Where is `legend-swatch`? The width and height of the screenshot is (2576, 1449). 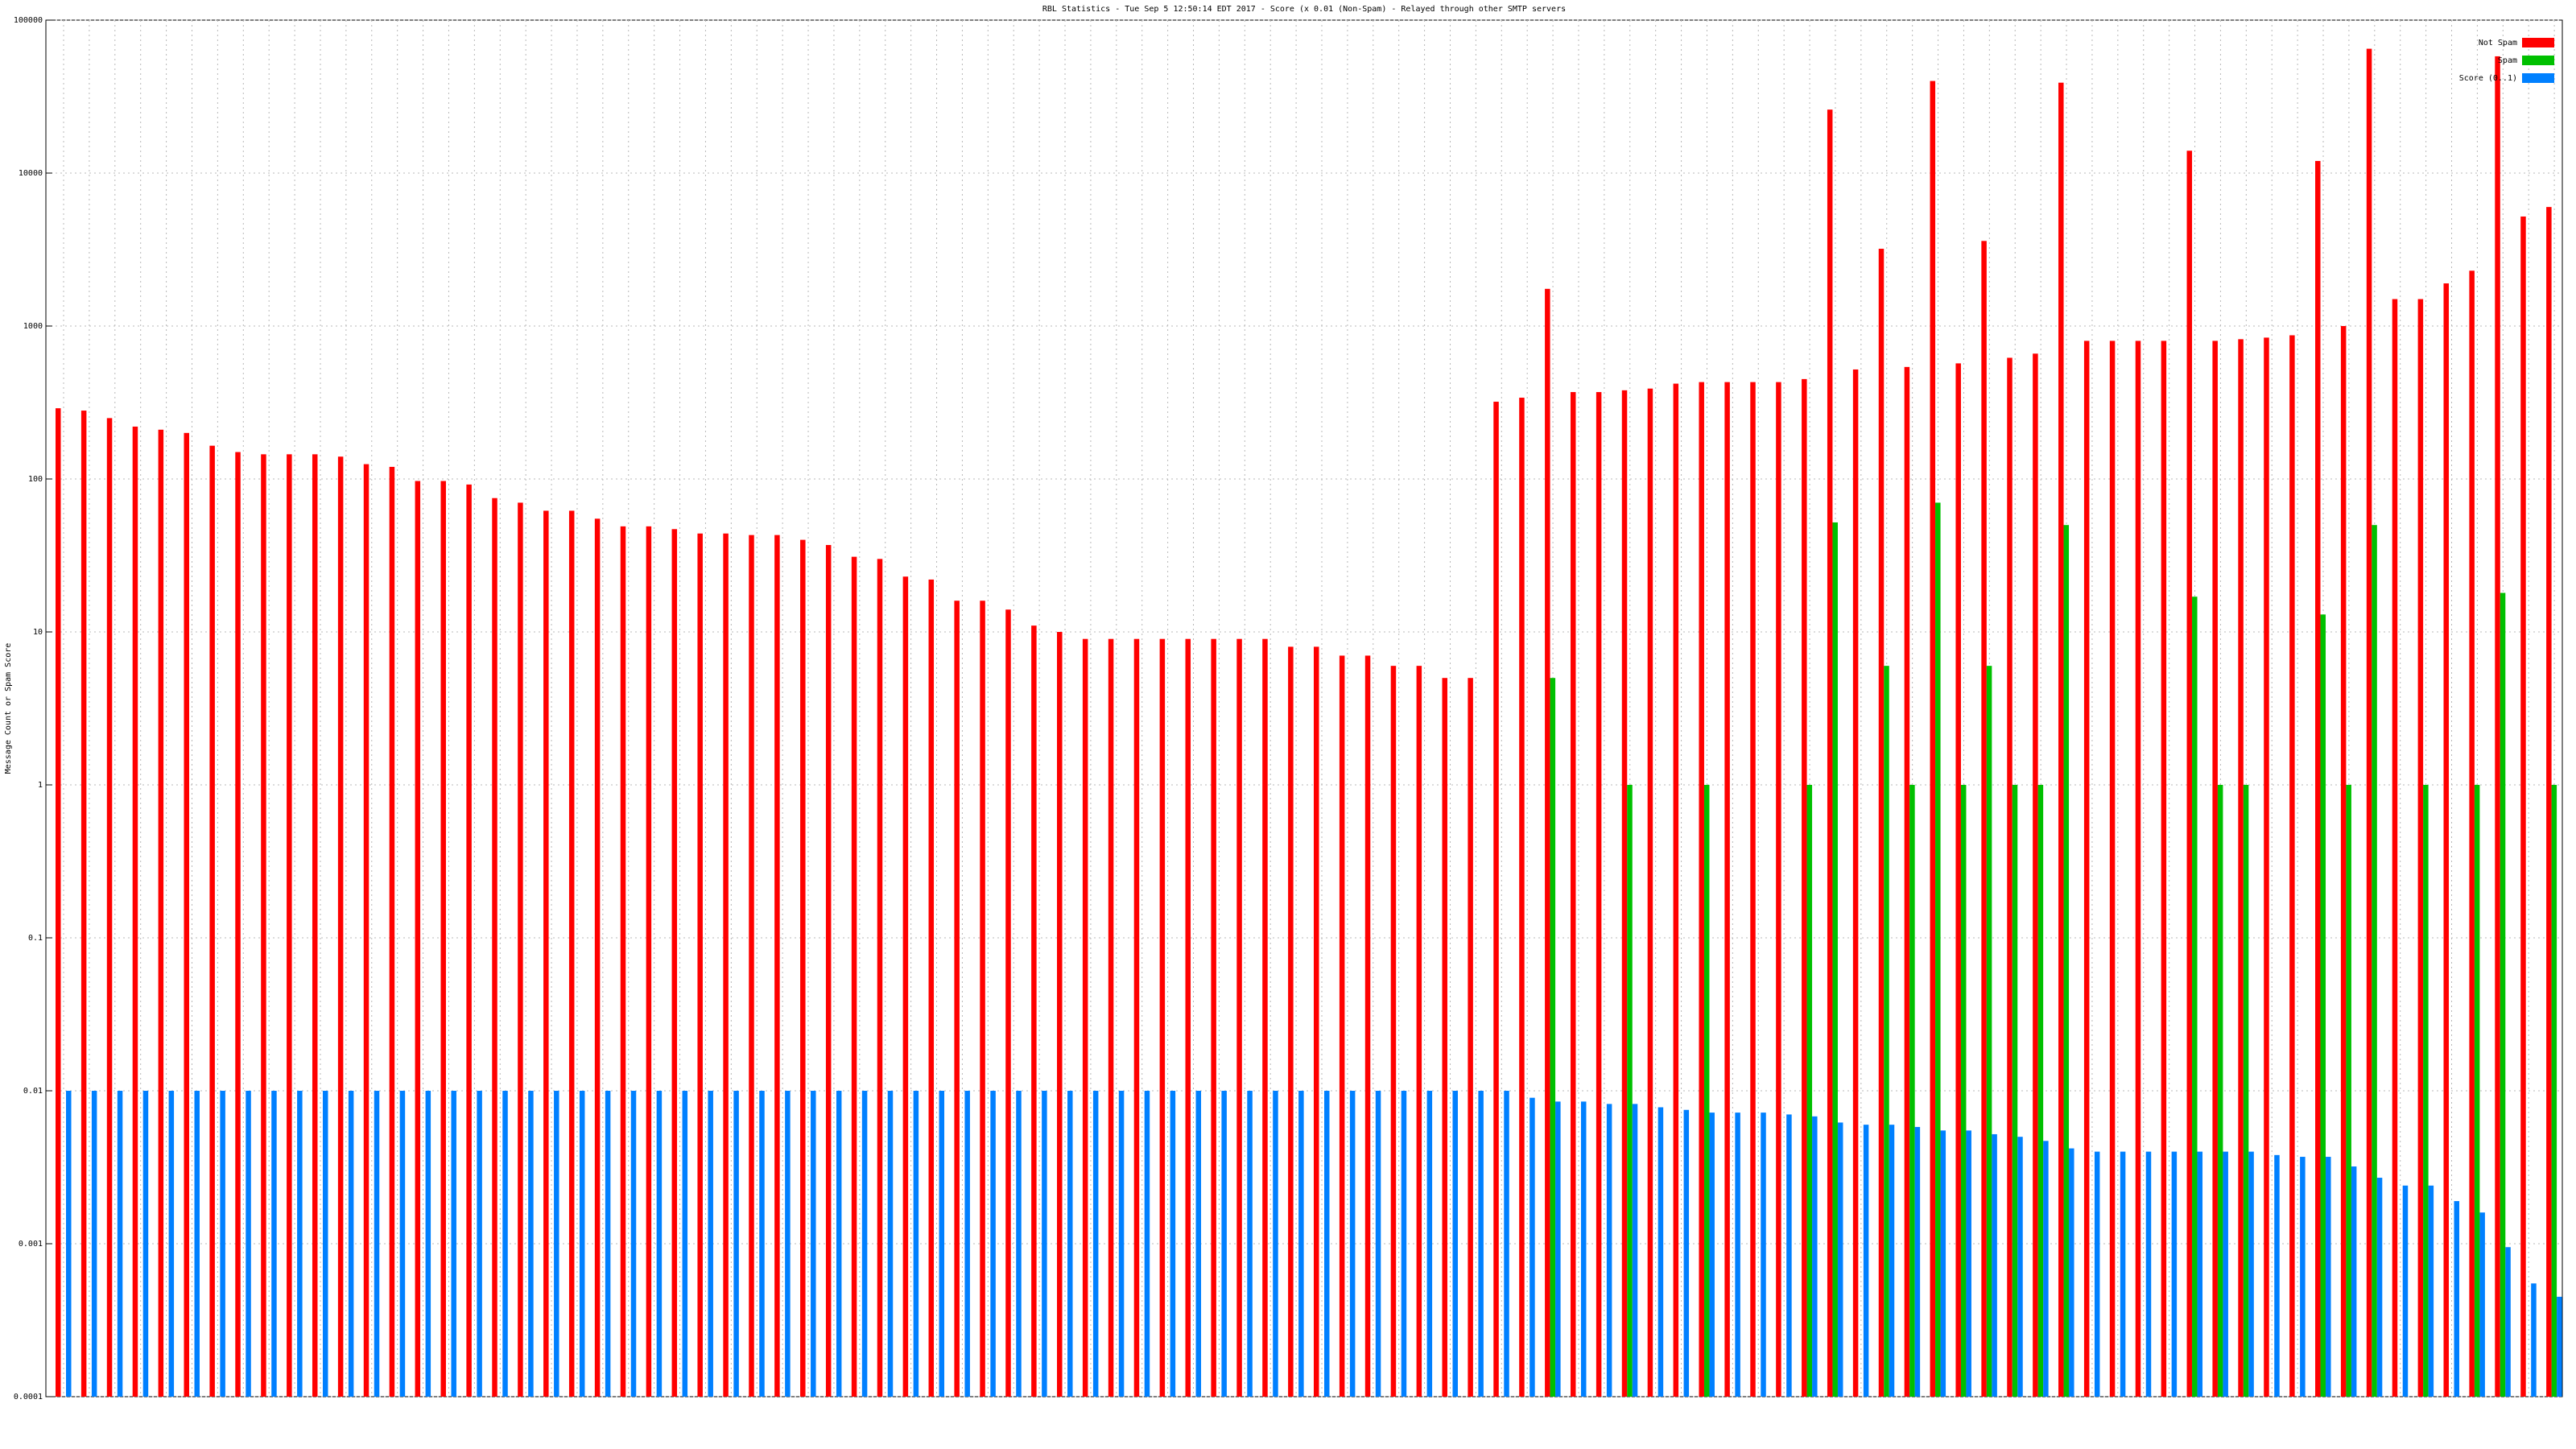 legend-swatch is located at coordinates (2538, 42).